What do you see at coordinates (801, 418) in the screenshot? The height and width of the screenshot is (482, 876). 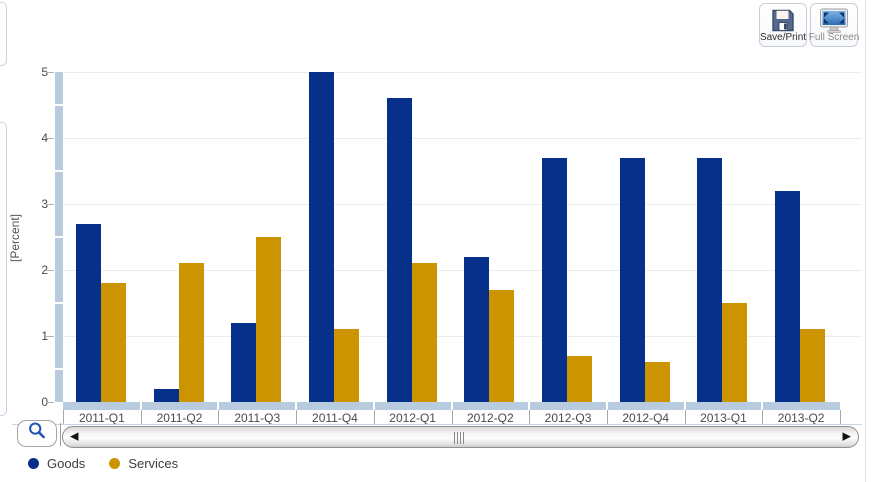 I see `x-tick-label-2013-Q2: 2013-Q2` at bounding box center [801, 418].